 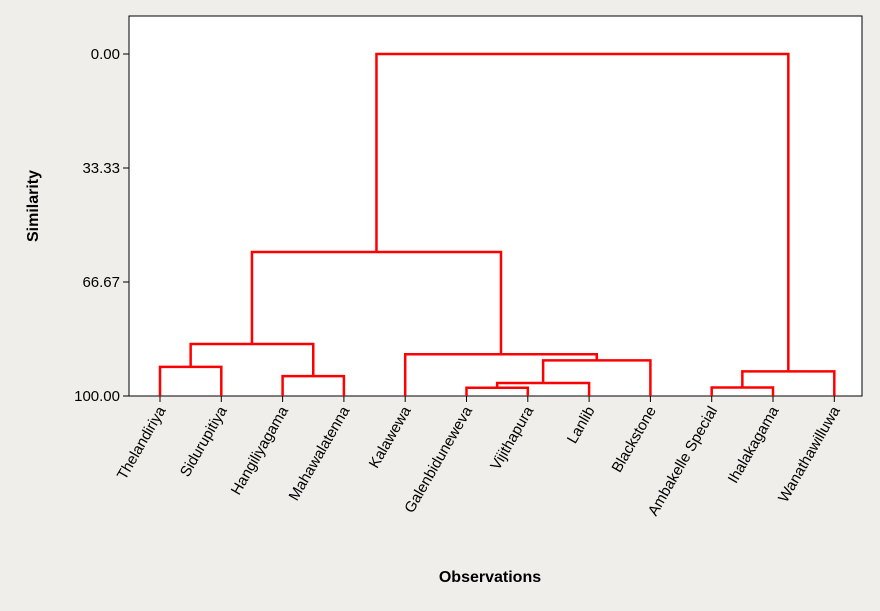 I want to click on y-tick-label: 33.33, so click(x=101, y=168).